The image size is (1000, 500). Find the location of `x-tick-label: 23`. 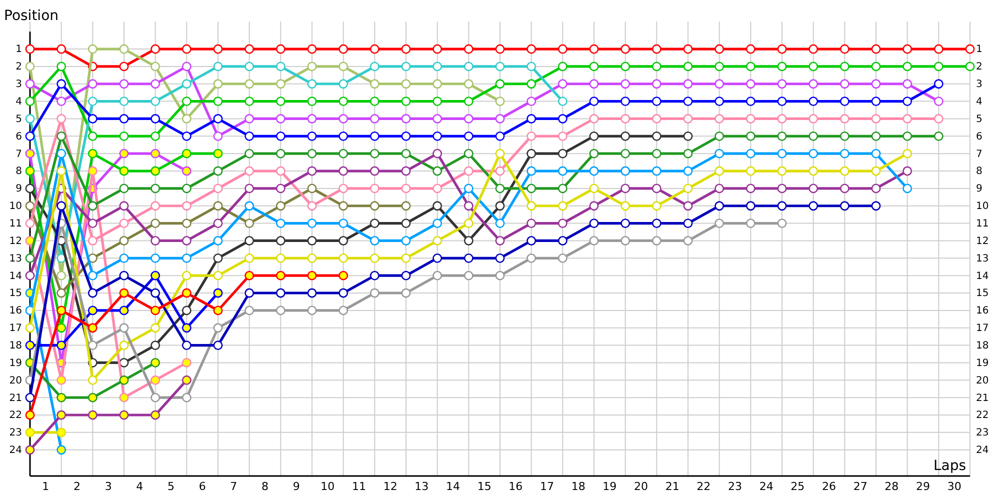

x-tick-label: 23 is located at coordinates (735, 486).